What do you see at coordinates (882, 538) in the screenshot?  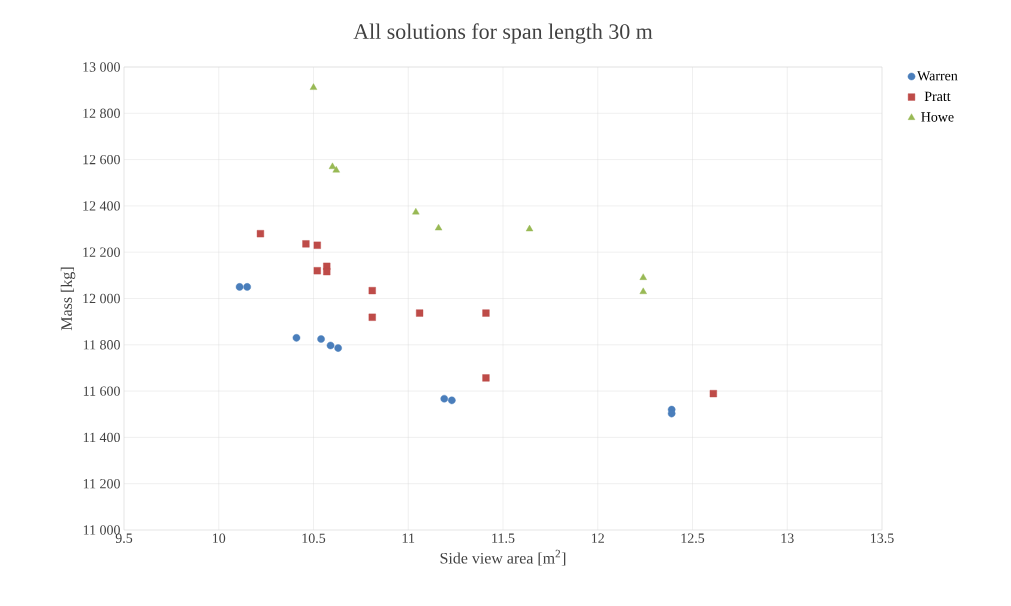 I see `x-tick-label: 13.5` at bounding box center [882, 538].